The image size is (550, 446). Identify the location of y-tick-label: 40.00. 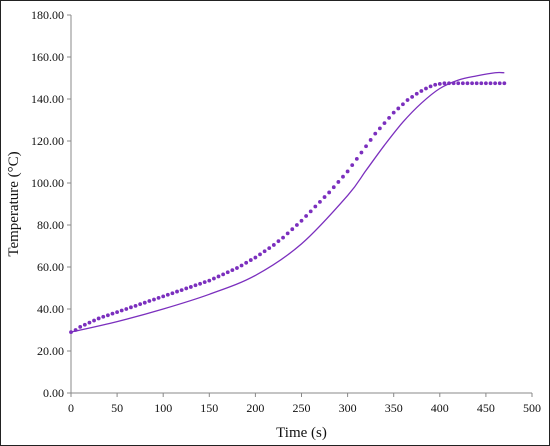
(50, 309).